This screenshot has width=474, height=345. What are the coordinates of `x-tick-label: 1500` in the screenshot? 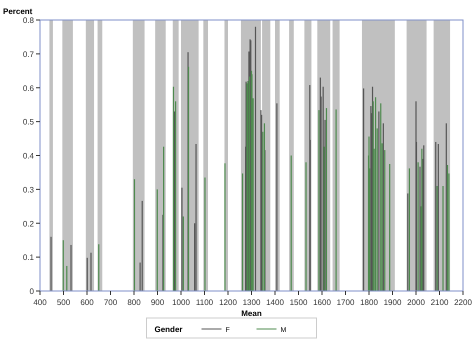 It's located at (299, 302).